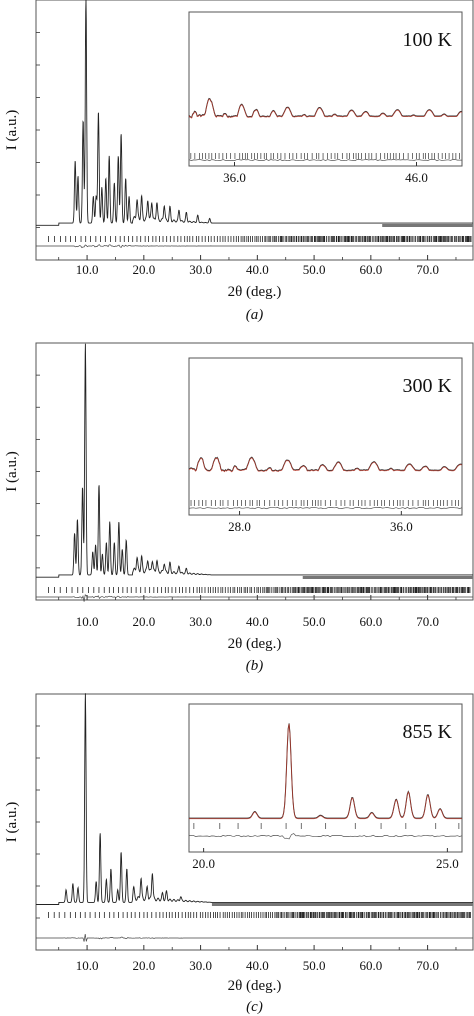  I want to click on panel-c-inset-calculated-profile, so click(325, 771).